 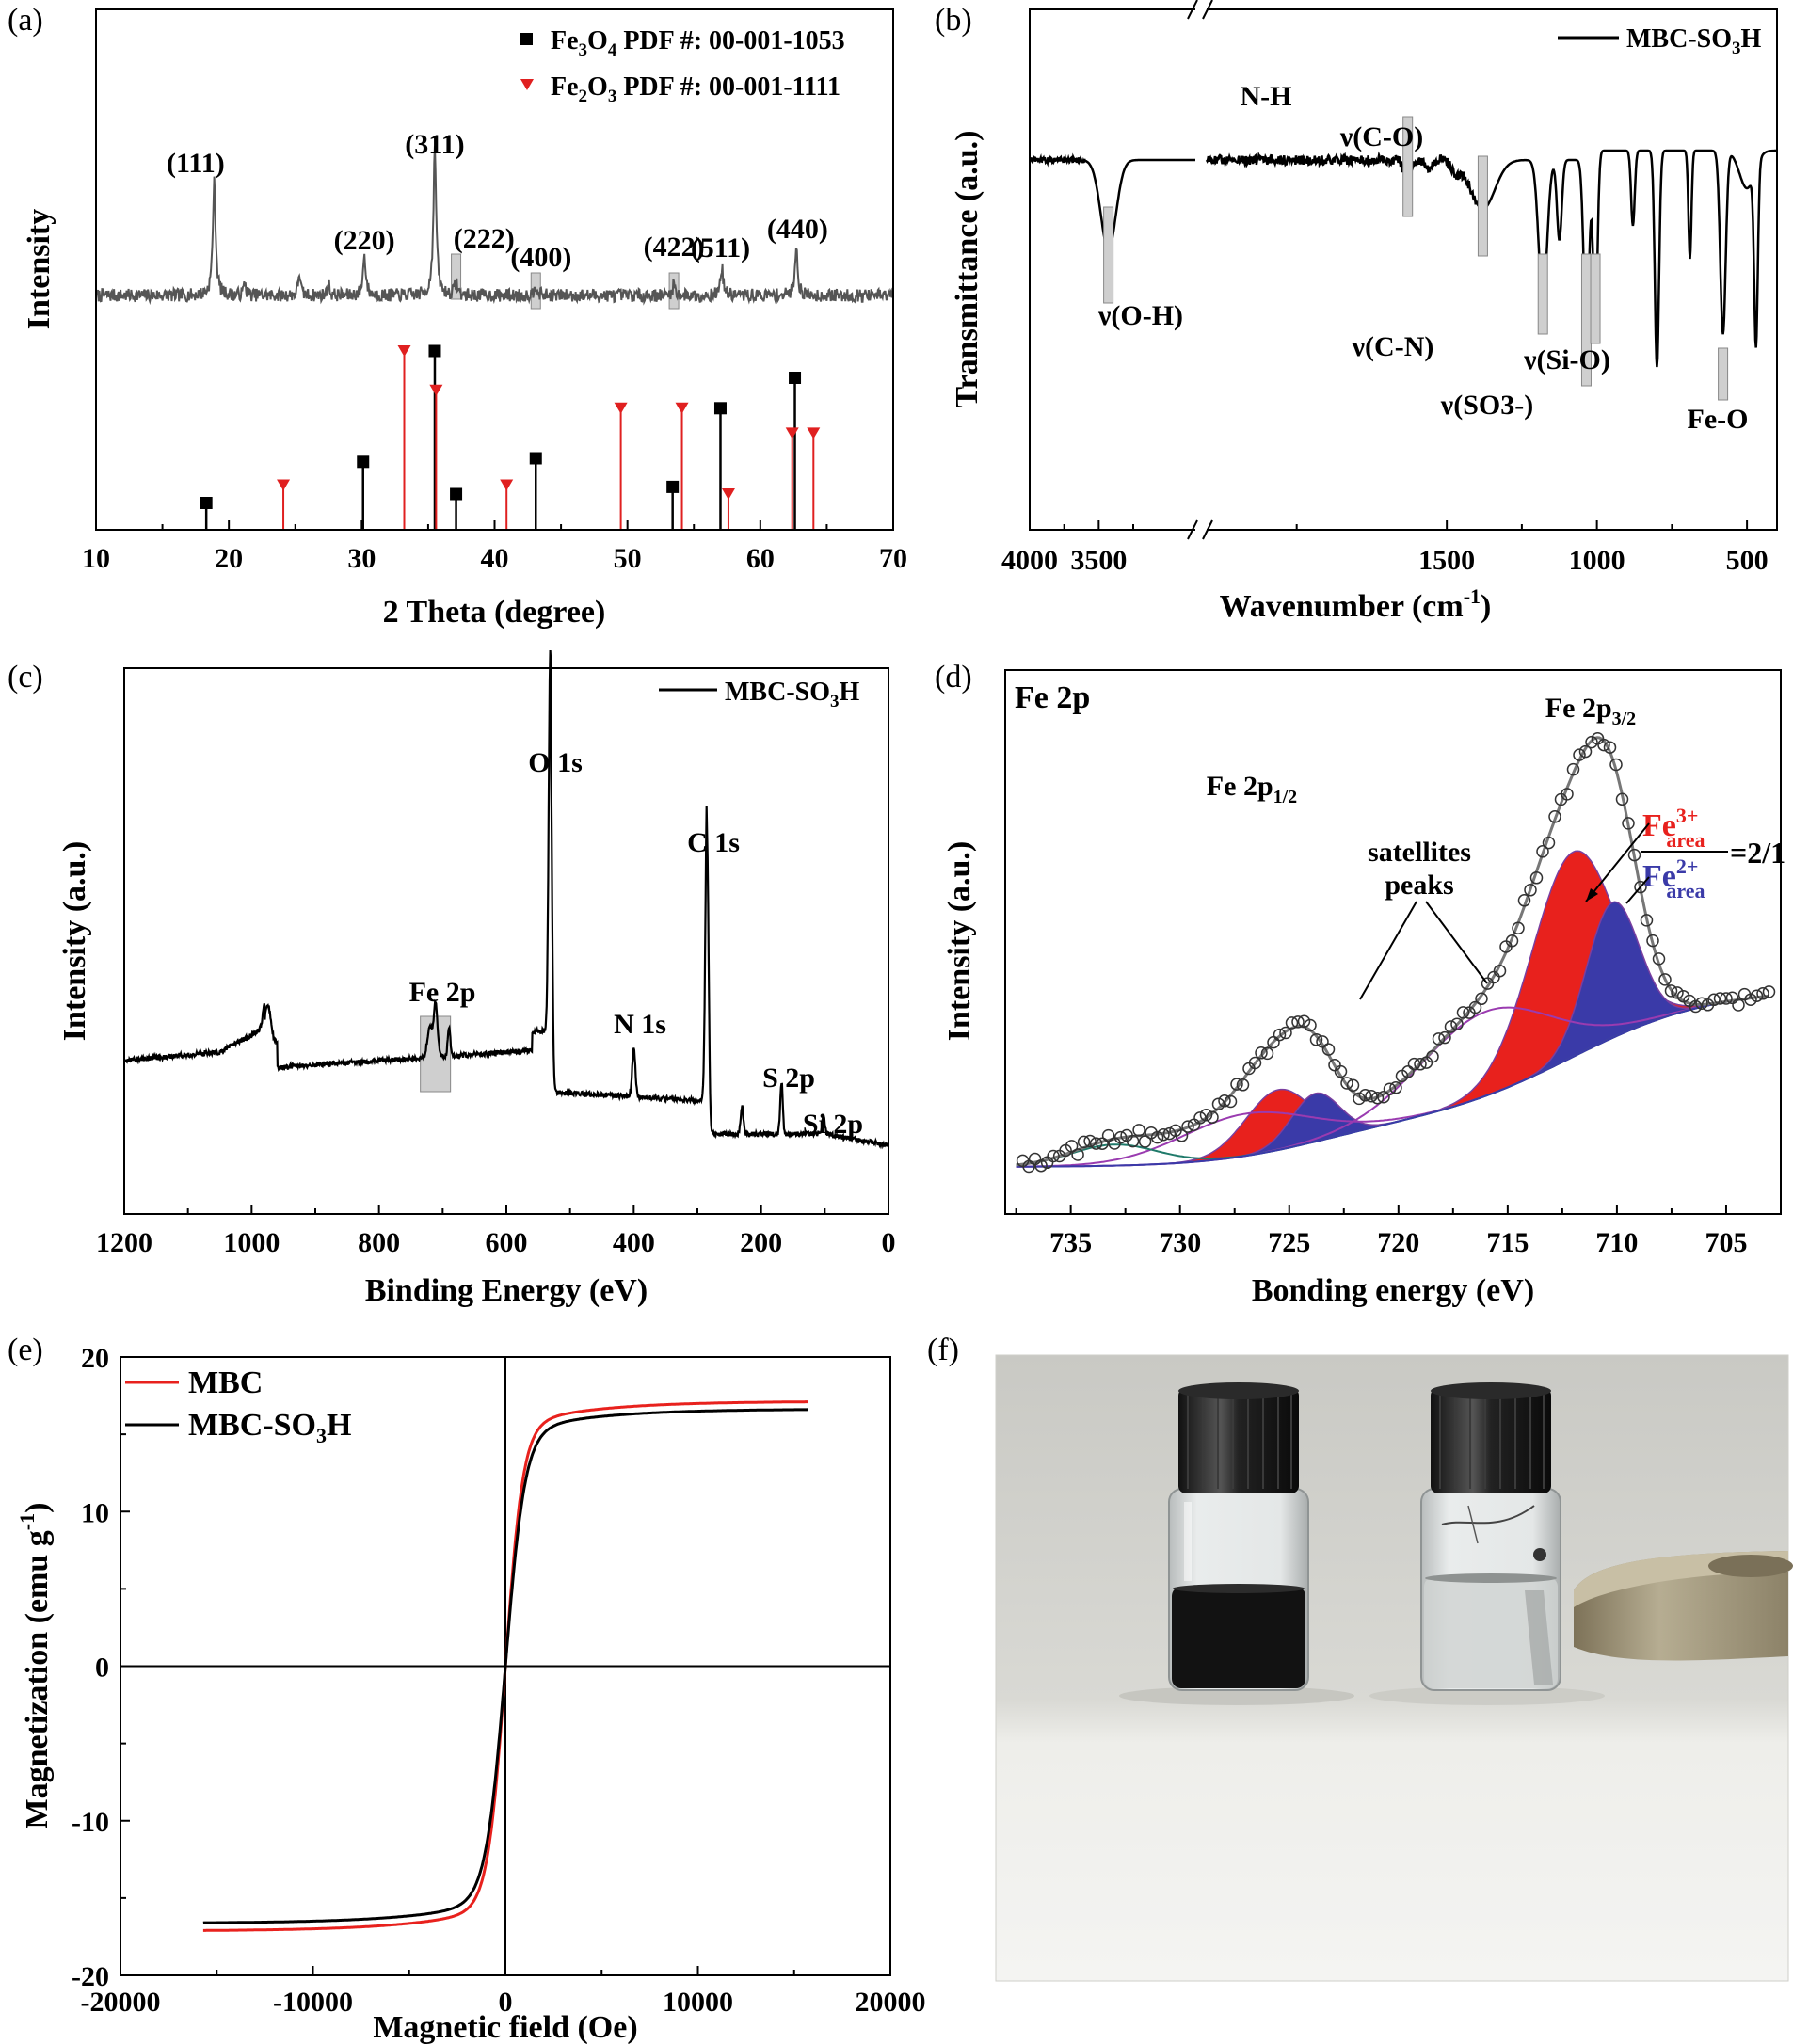 I want to click on fit-component-area, so click(x=1393, y=1009).